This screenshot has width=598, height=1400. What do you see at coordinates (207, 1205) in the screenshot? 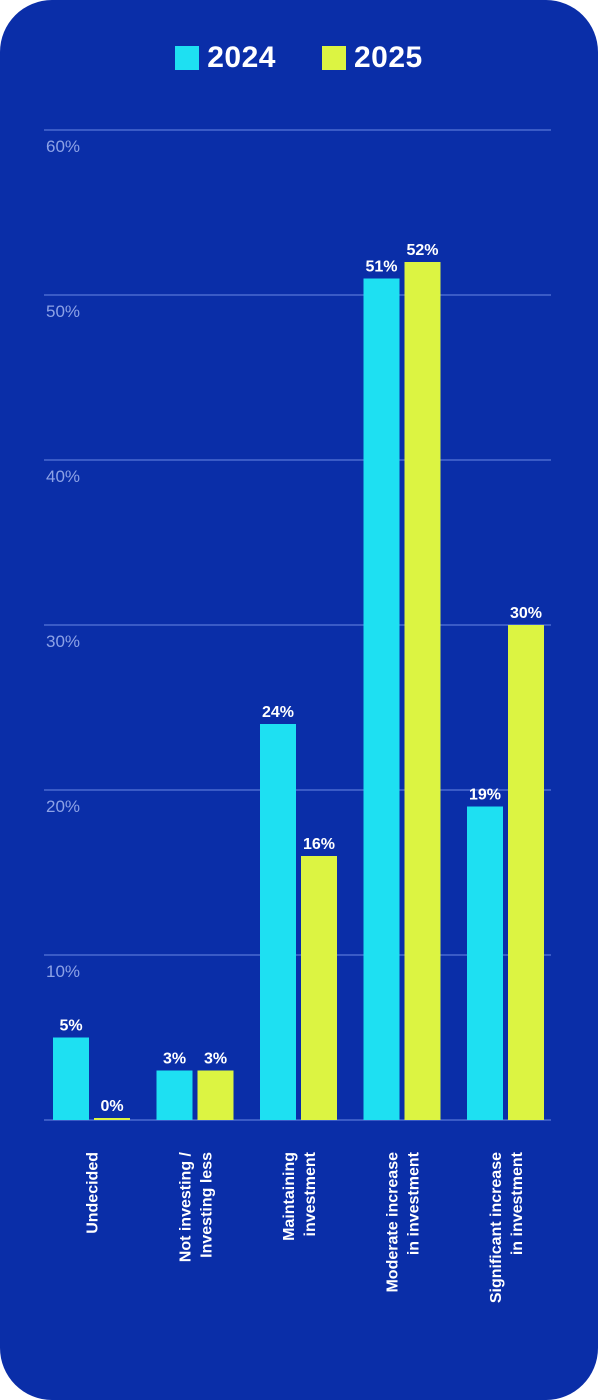
I see `x-category-label-line: Investing less` at bounding box center [207, 1205].